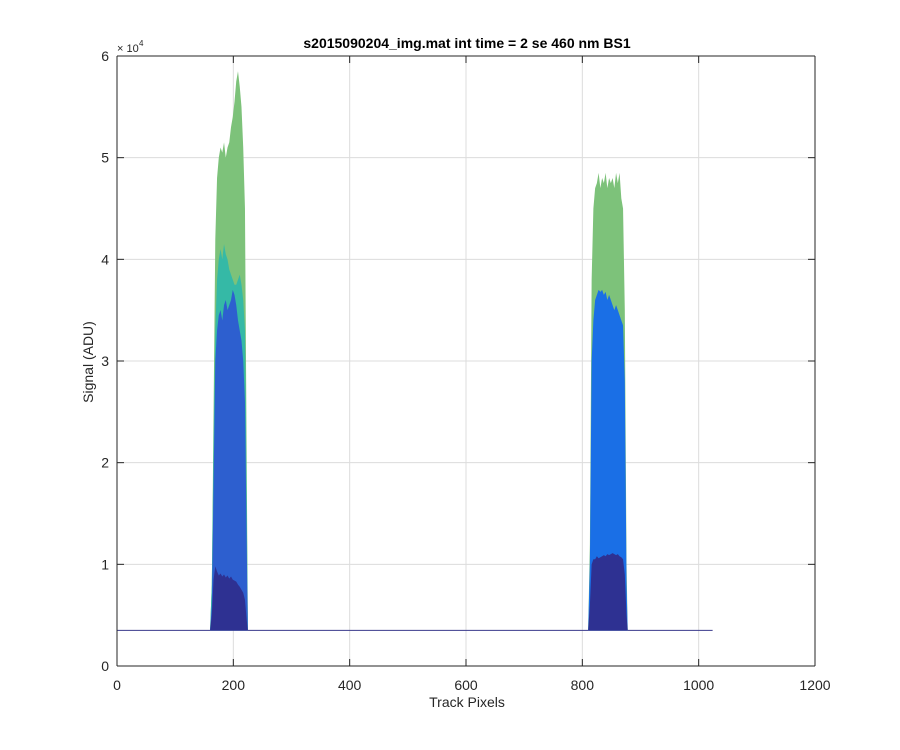 The image size is (900, 750). Describe the element at coordinates (698, 685) in the screenshot. I see `x-tick-label-5: 1000` at that location.